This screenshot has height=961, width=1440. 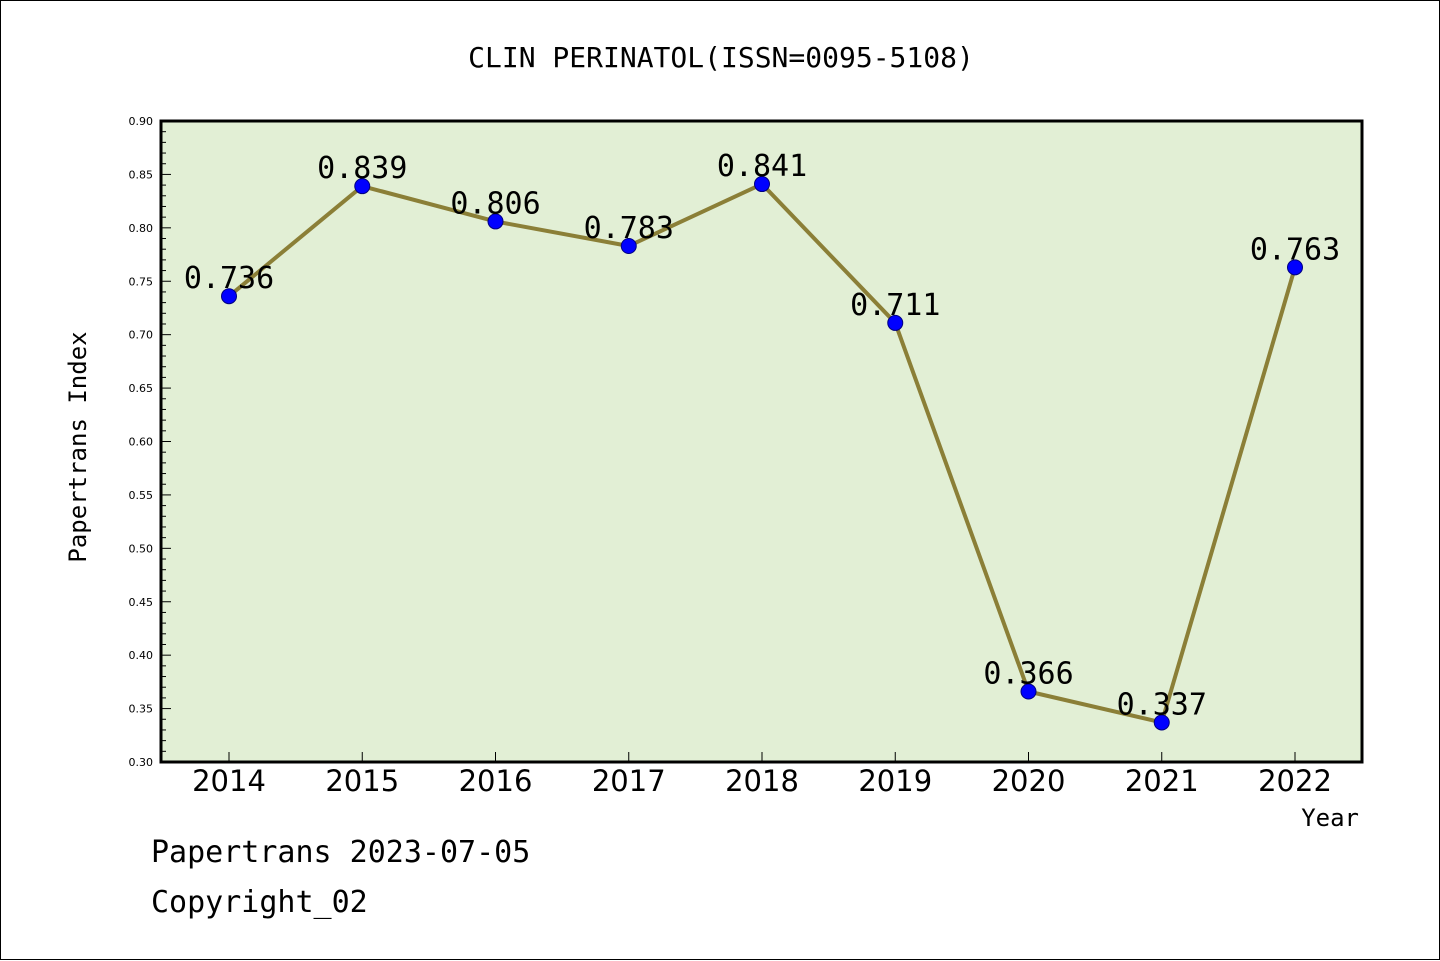 I want to click on x-axis-ticks: 2014 2015 2016 2017 2018 2019 2020 2021 2022, so click(x=762, y=775).